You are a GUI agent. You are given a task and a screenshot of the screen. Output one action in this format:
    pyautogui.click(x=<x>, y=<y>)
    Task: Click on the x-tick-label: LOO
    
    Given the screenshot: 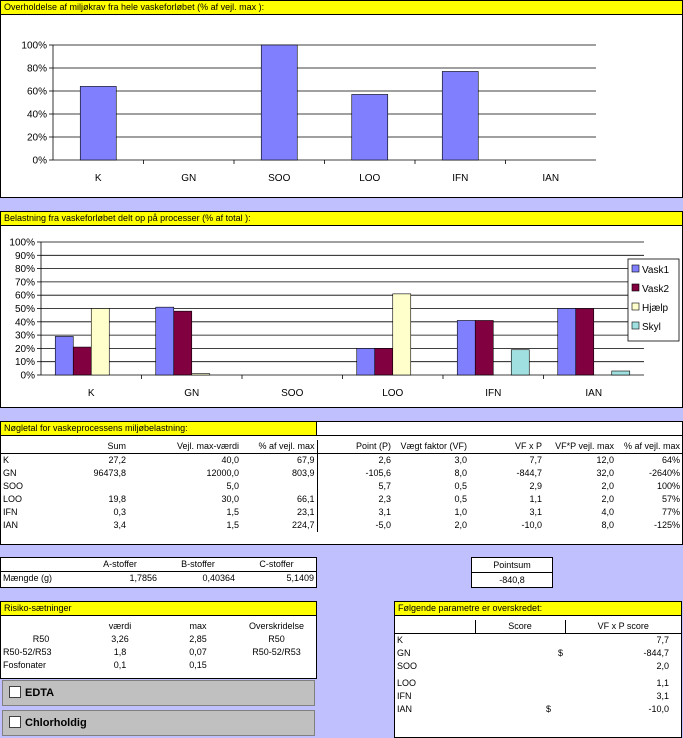 What is the action you would take?
    pyautogui.click(x=369, y=178)
    